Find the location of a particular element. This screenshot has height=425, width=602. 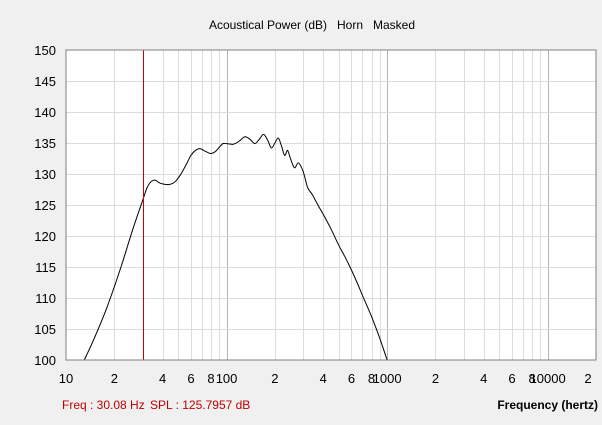

x-tick-label-8: 6 is located at coordinates (351, 378).